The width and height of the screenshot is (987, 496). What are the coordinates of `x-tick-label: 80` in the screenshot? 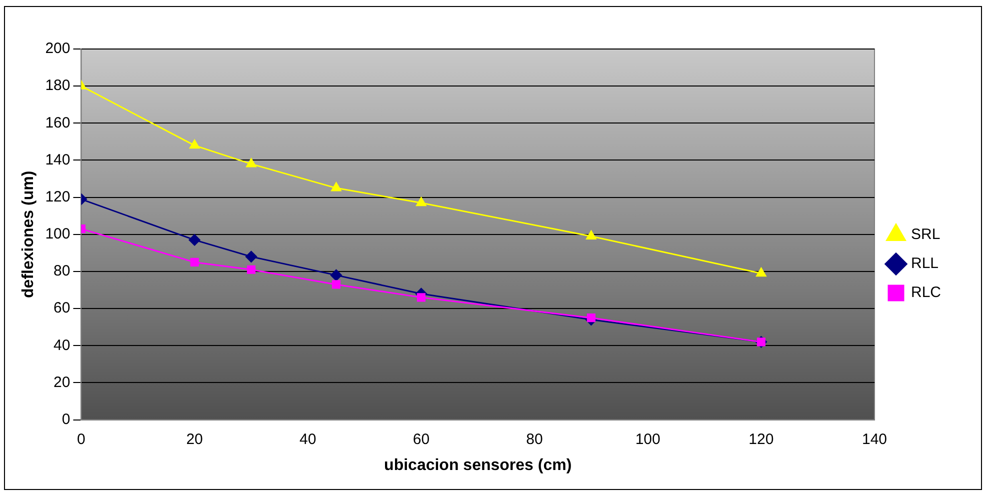 It's located at (534, 439).